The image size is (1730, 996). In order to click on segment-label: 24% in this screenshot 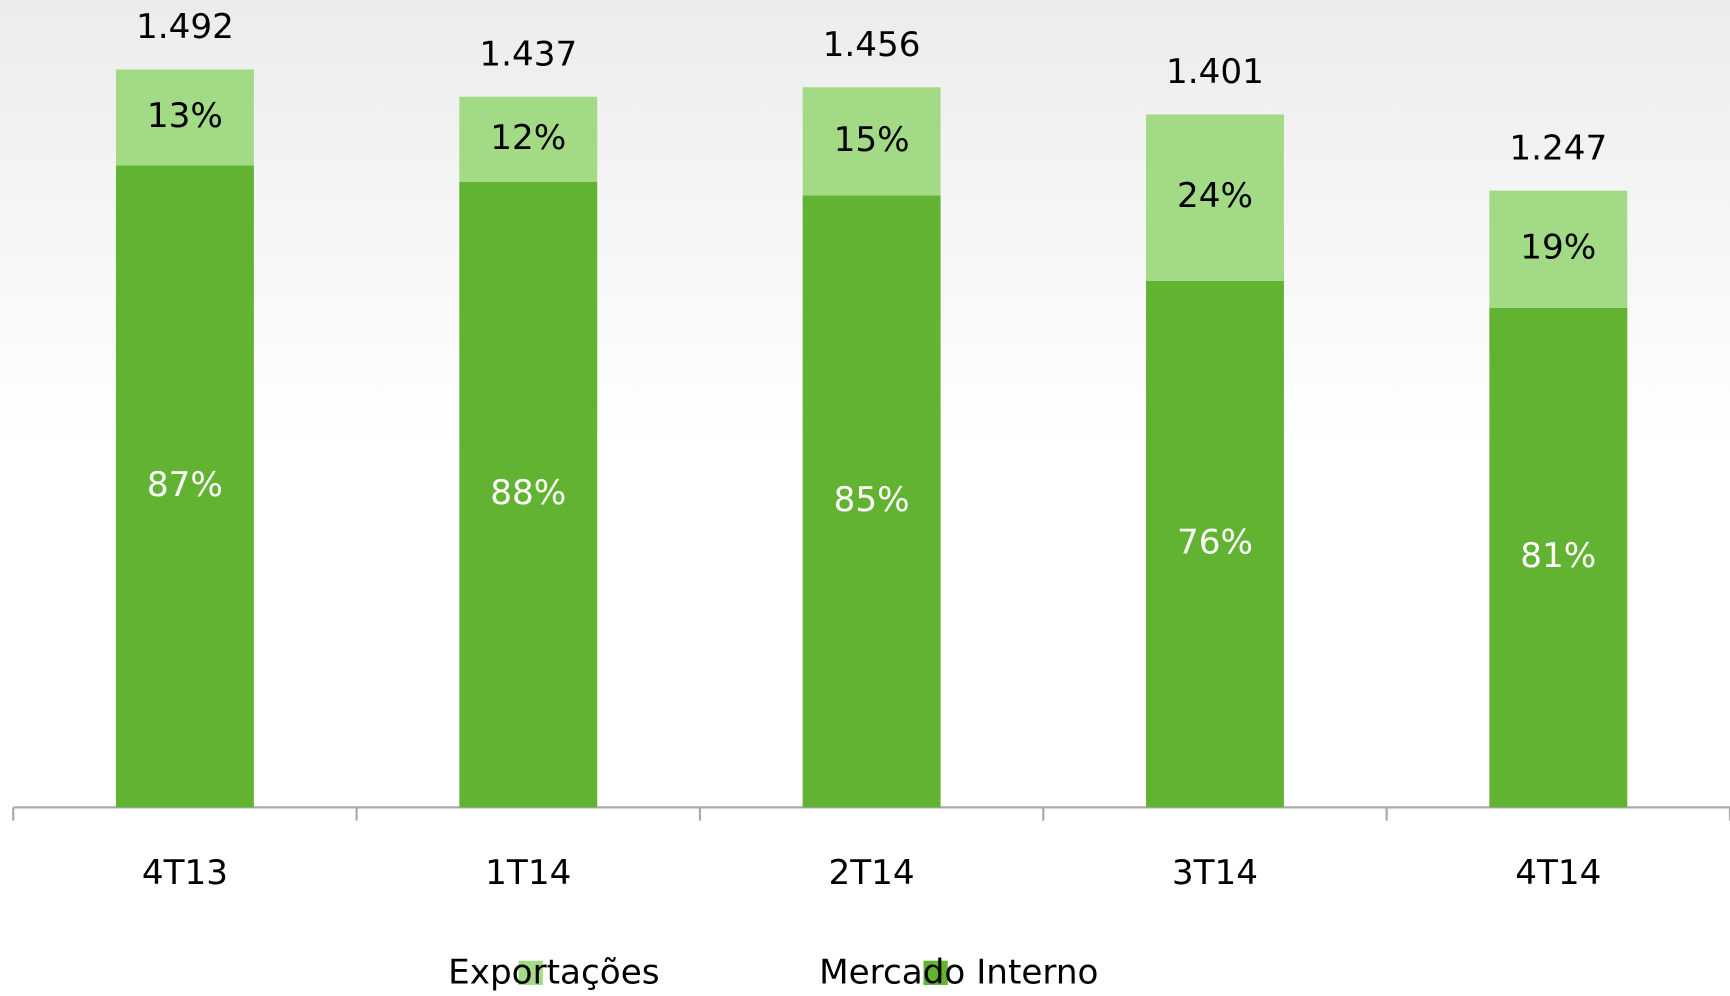, I will do `click(1215, 196)`.